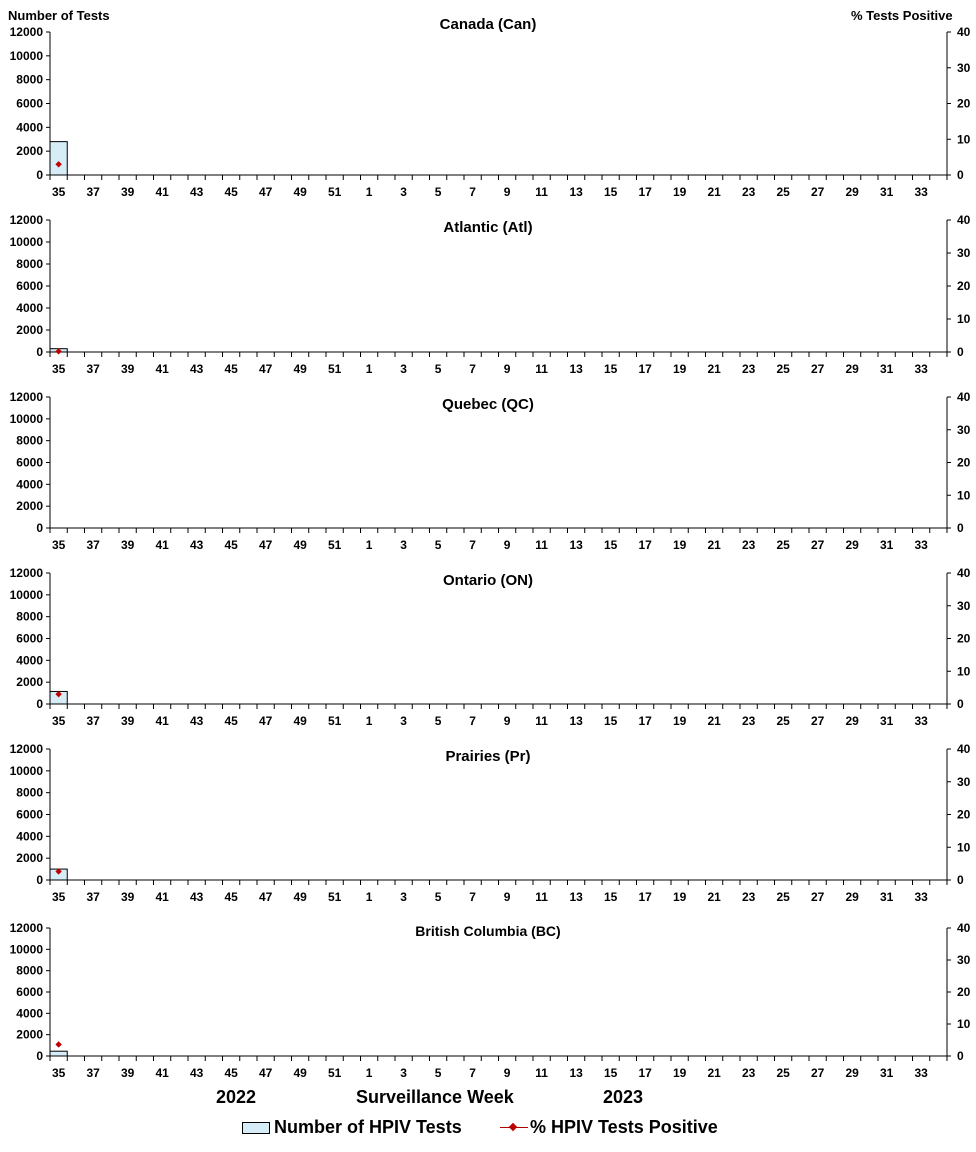 Image resolution: width=976 pixels, height=1152 pixels. Describe the element at coordinates (368, 1127) in the screenshot. I see `legend-bar-label: Number of HPIV Tests` at that location.